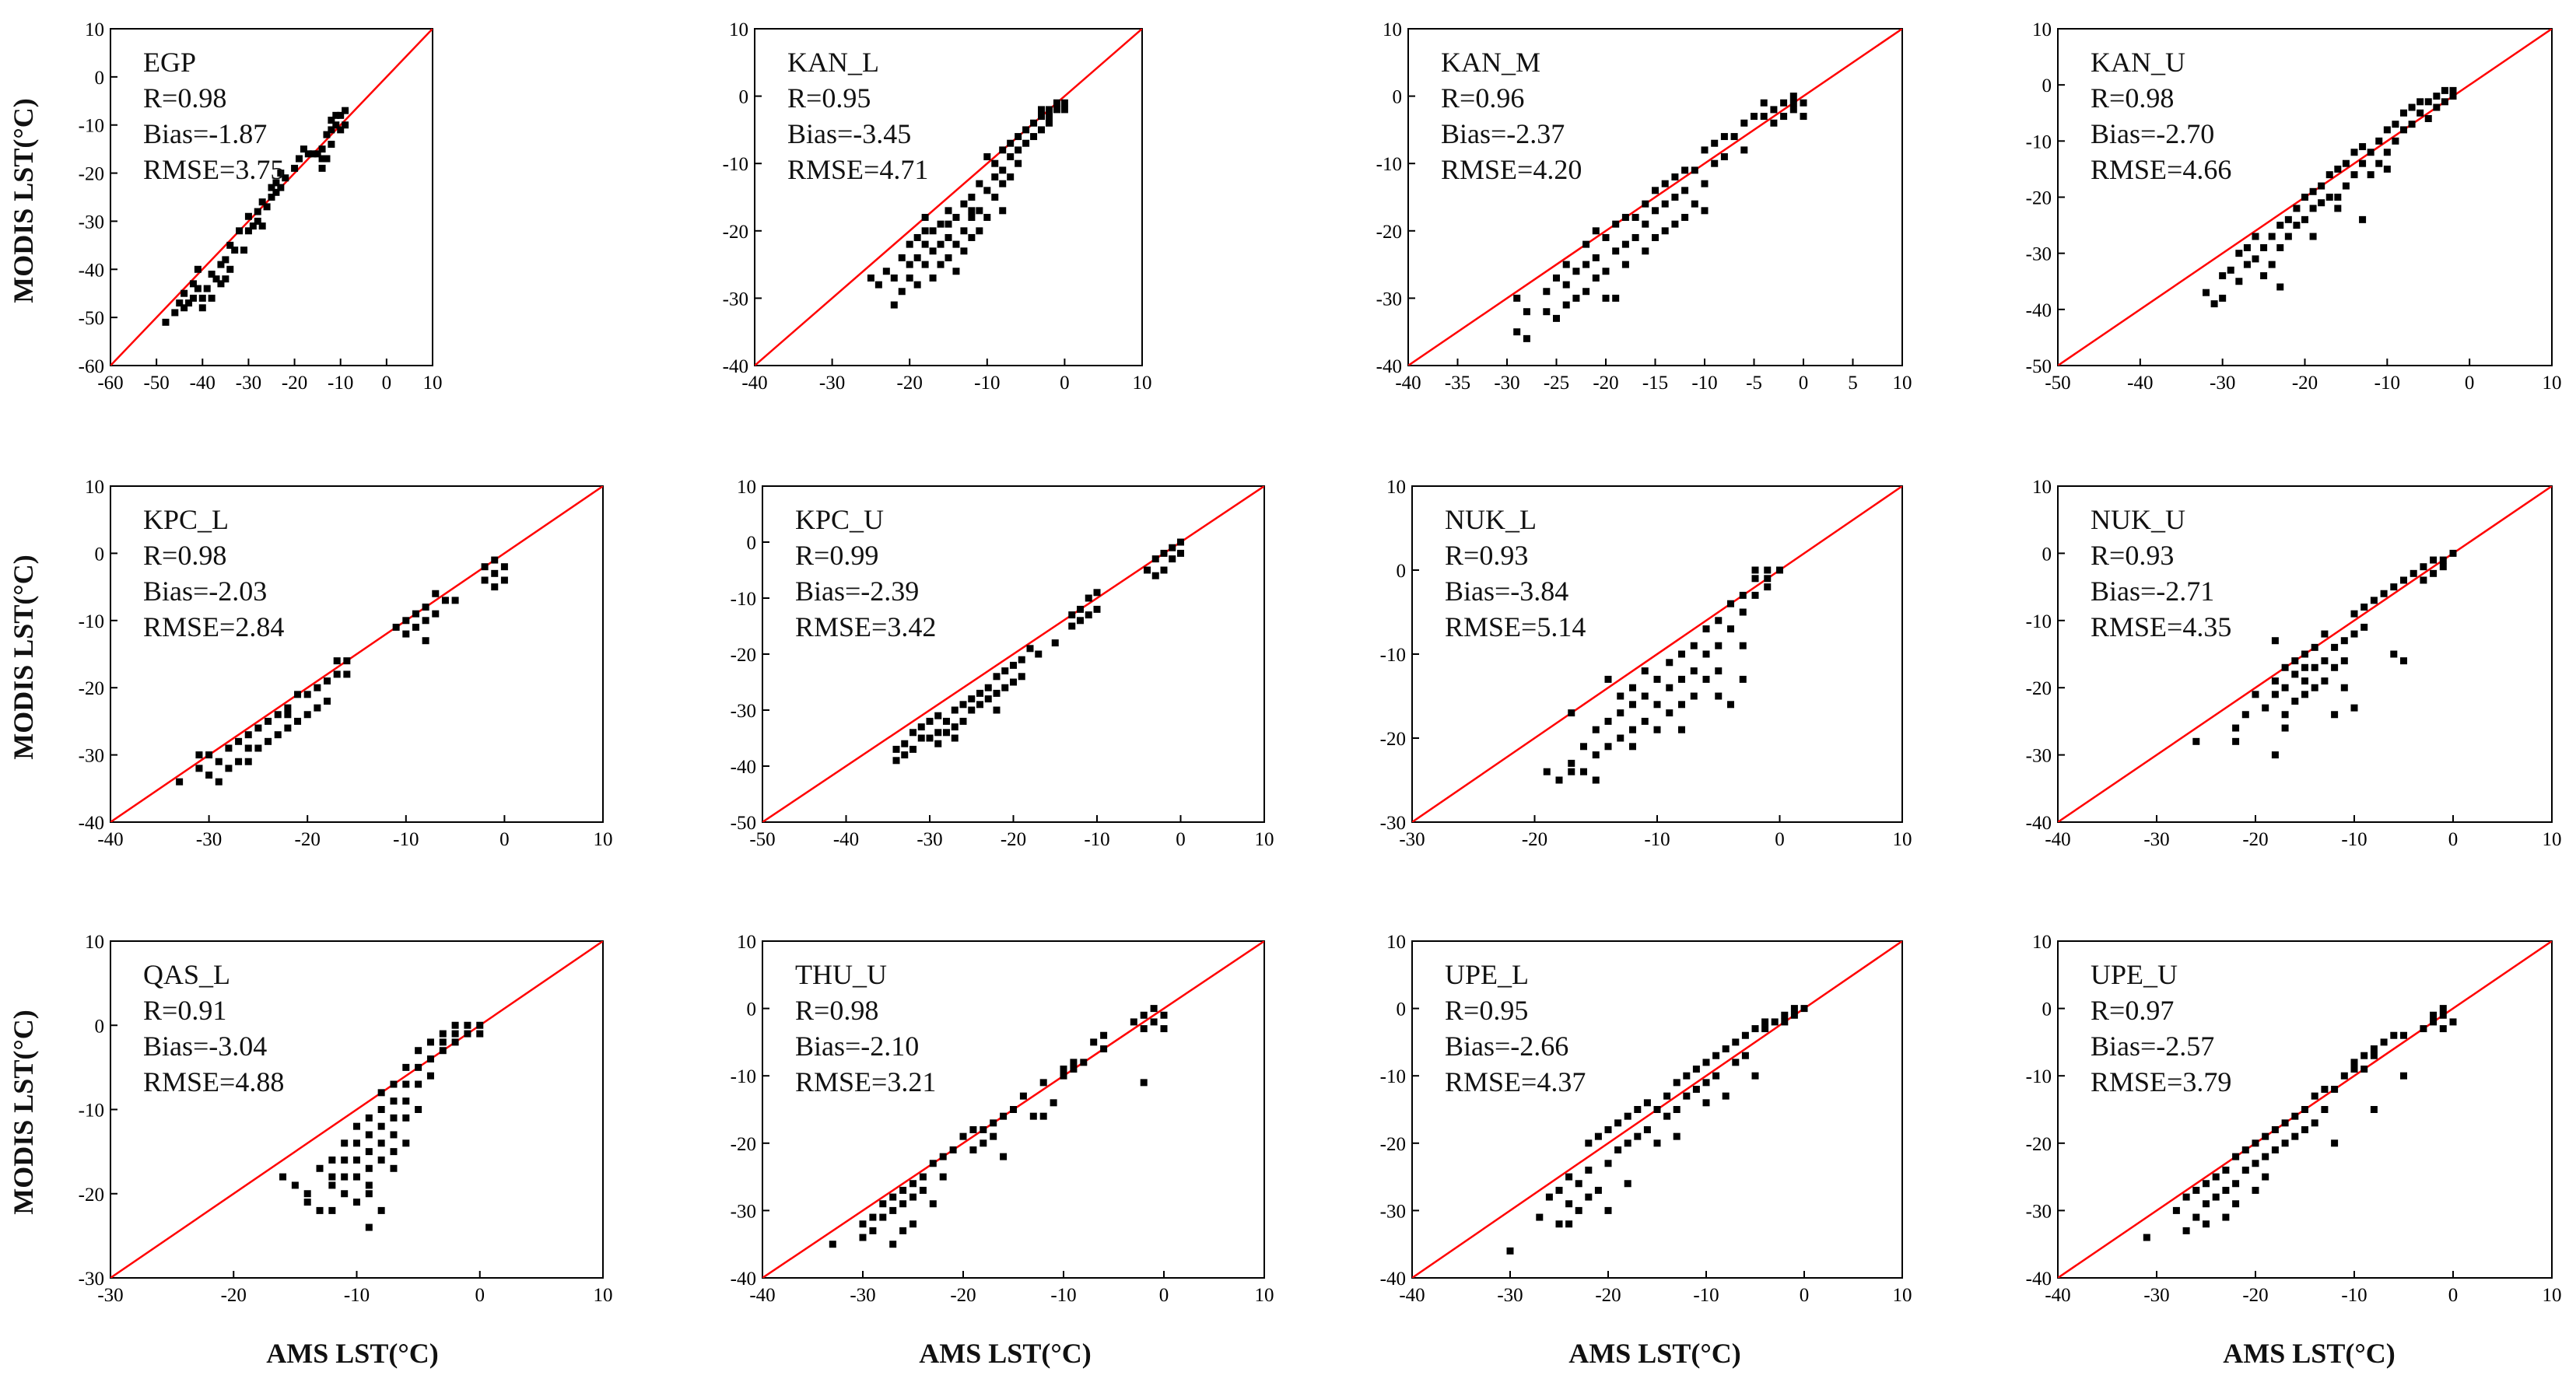 This screenshot has width=2576, height=1379. Describe the element at coordinates (2138, 63) in the screenshot. I see `panel-title: KAN_U` at that location.